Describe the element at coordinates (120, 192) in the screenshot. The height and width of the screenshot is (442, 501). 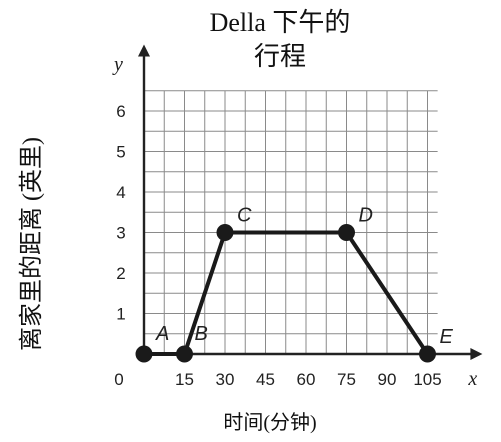
I see `y-tick-label: 4` at that location.